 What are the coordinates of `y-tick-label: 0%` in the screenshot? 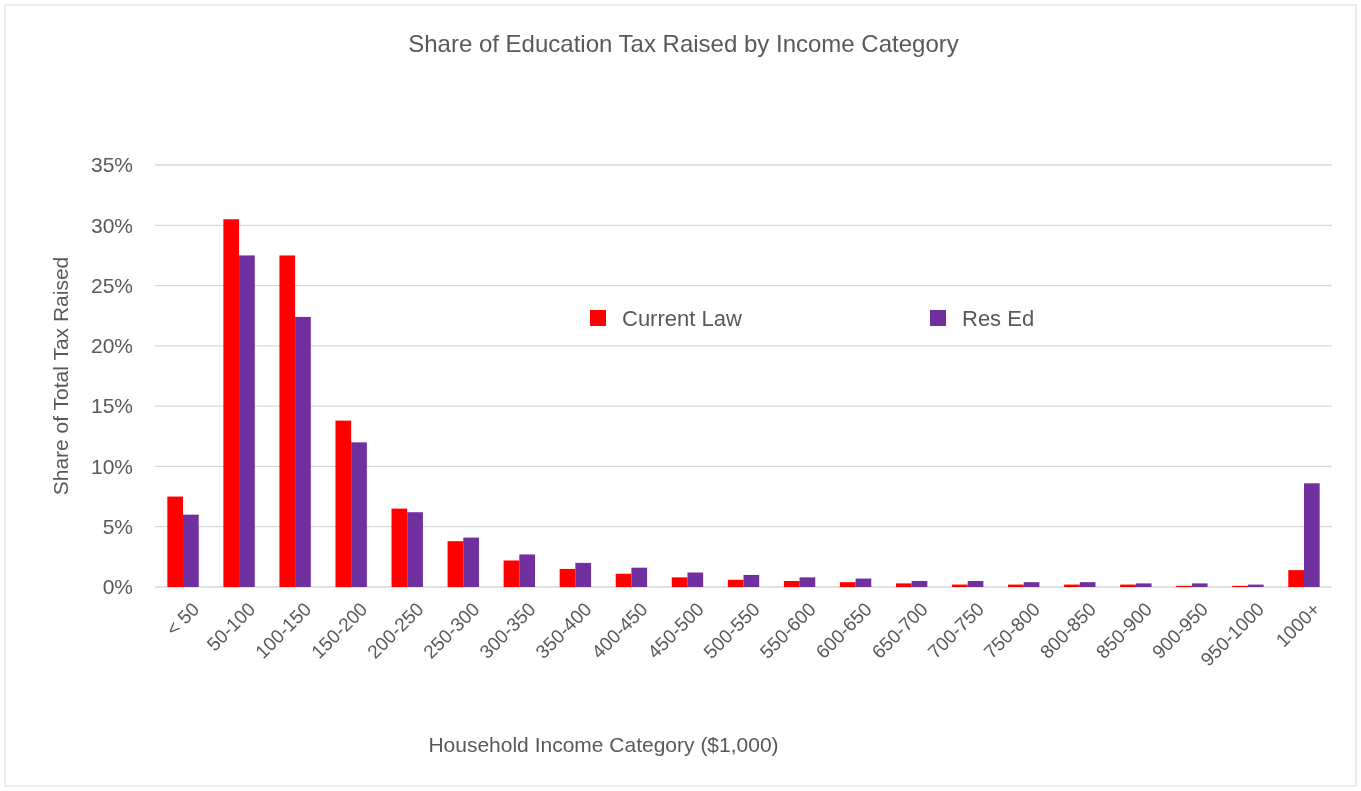 It's located at (117, 587).